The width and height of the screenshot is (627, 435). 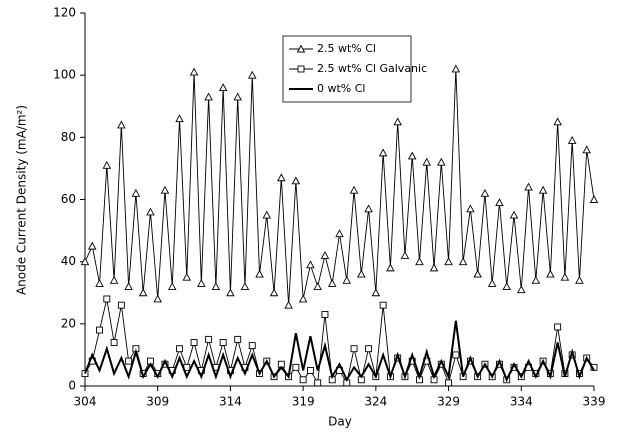 What do you see at coordinates (303, 402) in the screenshot?
I see `x-tick-label: 319` at bounding box center [303, 402].